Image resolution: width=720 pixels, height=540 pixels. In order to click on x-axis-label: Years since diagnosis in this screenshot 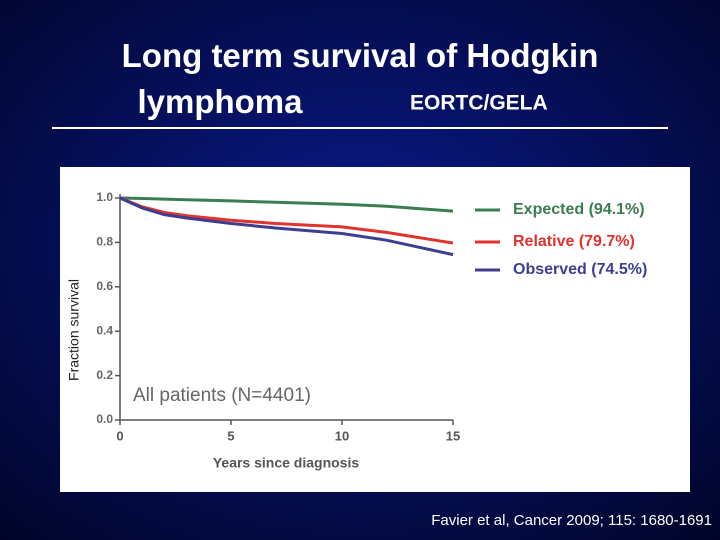, I will do `click(286, 463)`.